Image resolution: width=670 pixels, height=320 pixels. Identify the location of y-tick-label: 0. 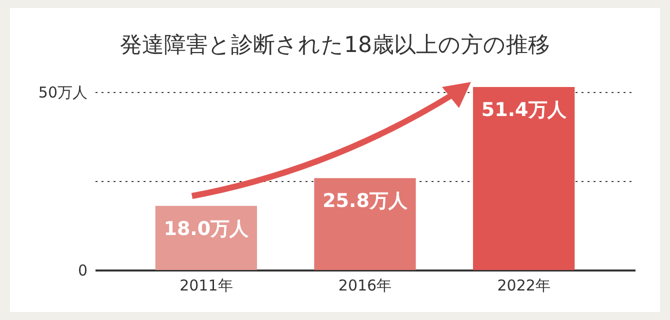
(83, 271).